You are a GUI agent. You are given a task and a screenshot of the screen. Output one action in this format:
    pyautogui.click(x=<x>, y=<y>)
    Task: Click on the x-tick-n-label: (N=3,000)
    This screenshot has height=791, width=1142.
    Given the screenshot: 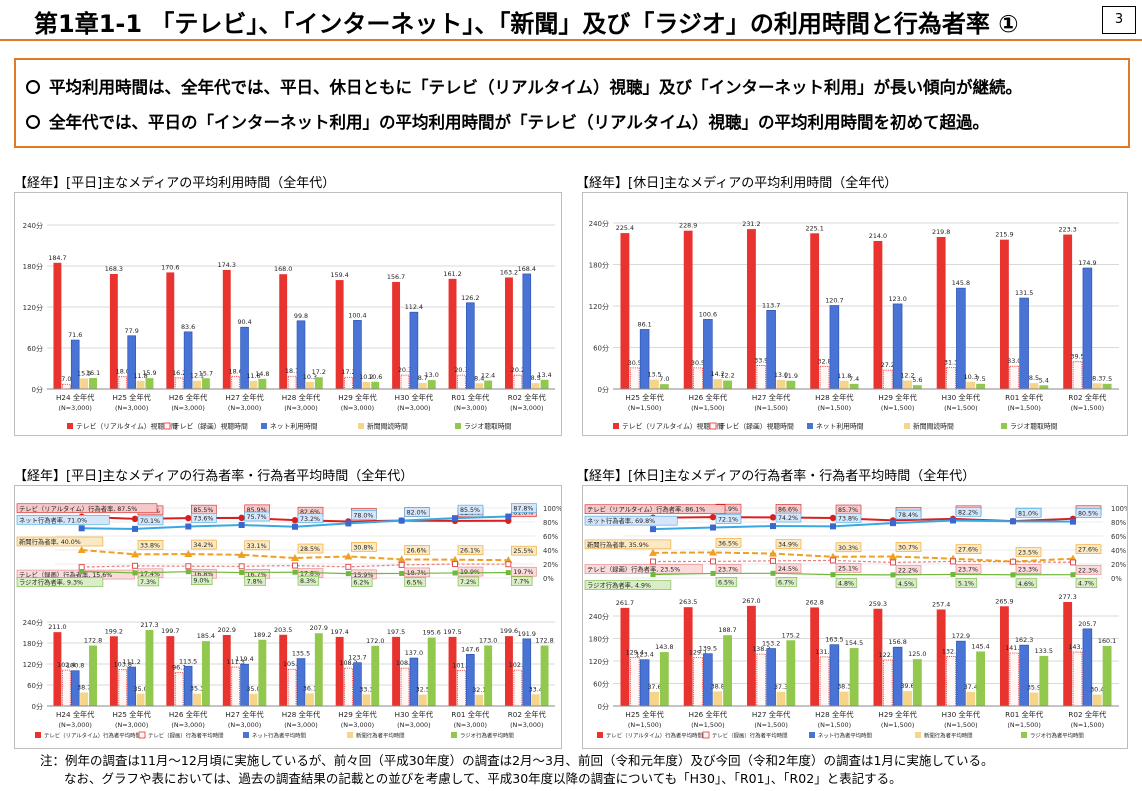 What is the action you would take?
    pyautogui.click(x=300, y=408)
    